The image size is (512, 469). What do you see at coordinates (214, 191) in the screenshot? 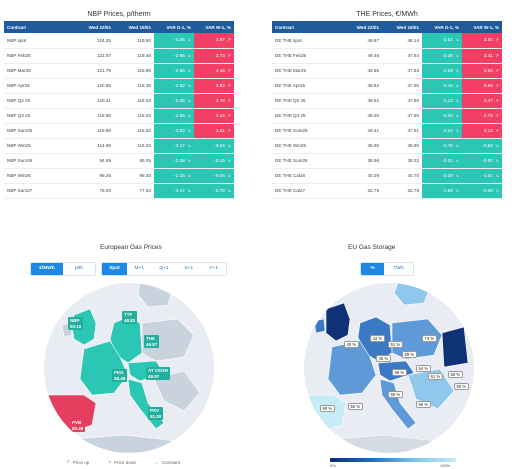
I see `var-w1-cell: -0.79 ↘` at bounding box center [214, 191].